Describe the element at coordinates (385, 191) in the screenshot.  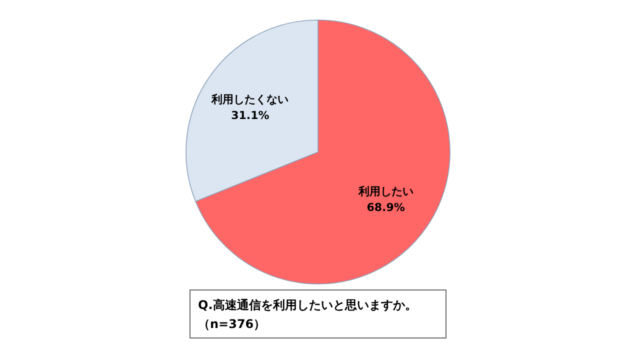
I see `slice-label: 利用したい` at that location.